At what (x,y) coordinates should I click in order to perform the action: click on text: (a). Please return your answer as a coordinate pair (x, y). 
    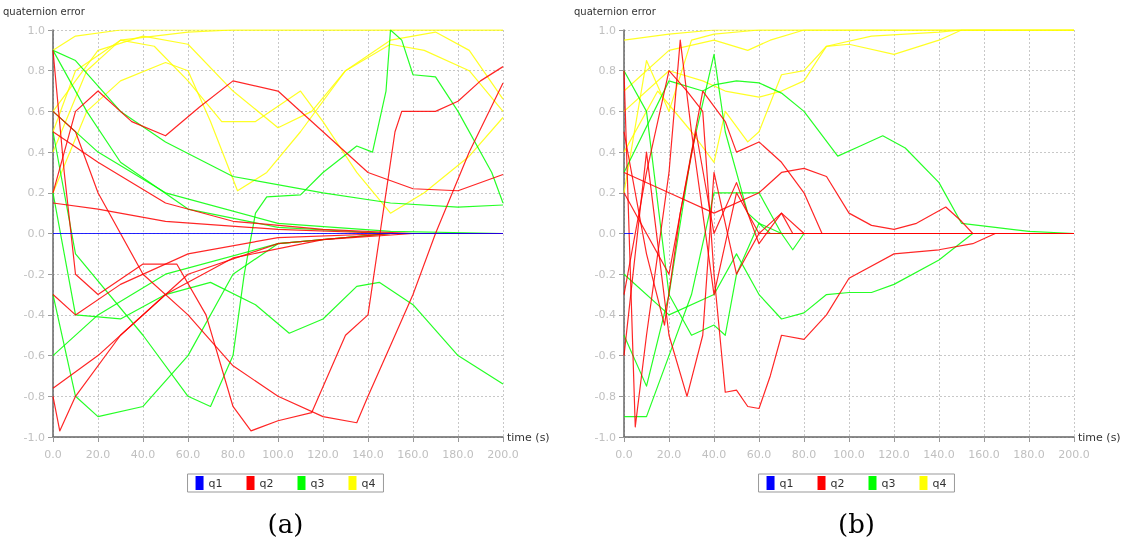
    Looking at the image, I should click on (285, 524).